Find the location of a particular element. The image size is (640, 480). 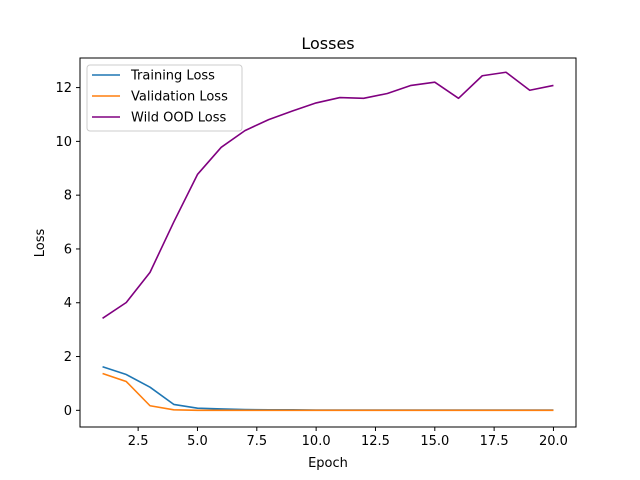

y-tick-label: 6 is located at coordinates (68, 249).